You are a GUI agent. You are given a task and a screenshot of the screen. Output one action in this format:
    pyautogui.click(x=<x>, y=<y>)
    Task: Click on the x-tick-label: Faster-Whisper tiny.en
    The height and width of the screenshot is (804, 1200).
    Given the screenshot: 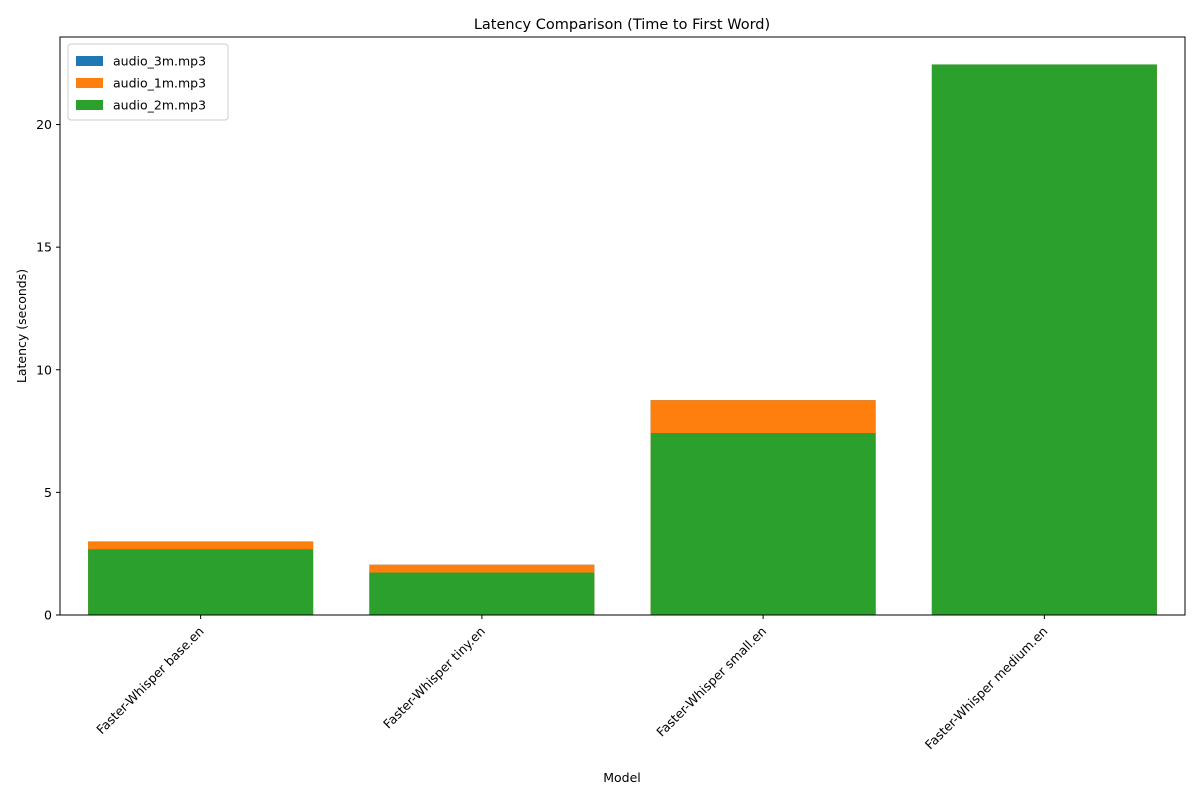 What is the action you would take?
    pyautogui.click(x=434, y=678)
    